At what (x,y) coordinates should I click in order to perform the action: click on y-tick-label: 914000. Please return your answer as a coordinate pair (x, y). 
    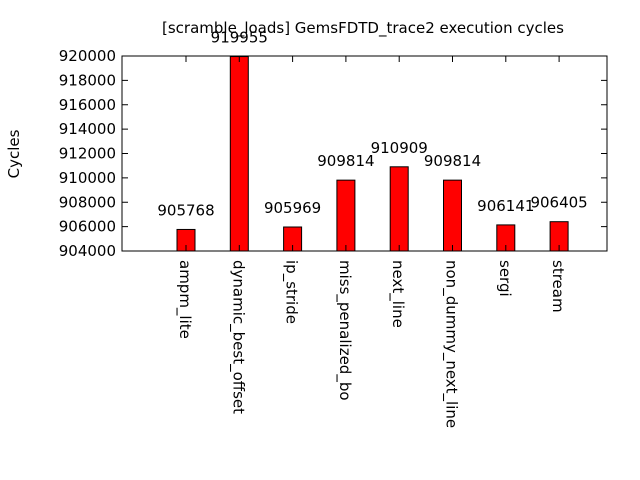
    Looking at the image, I should click on (87, 129).